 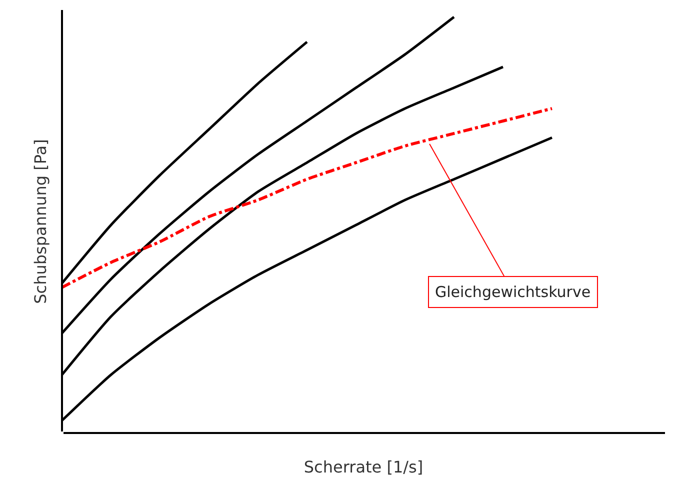 I want to click on x-axis-title: Scherrate [1/s], so click(x=364, y=467).